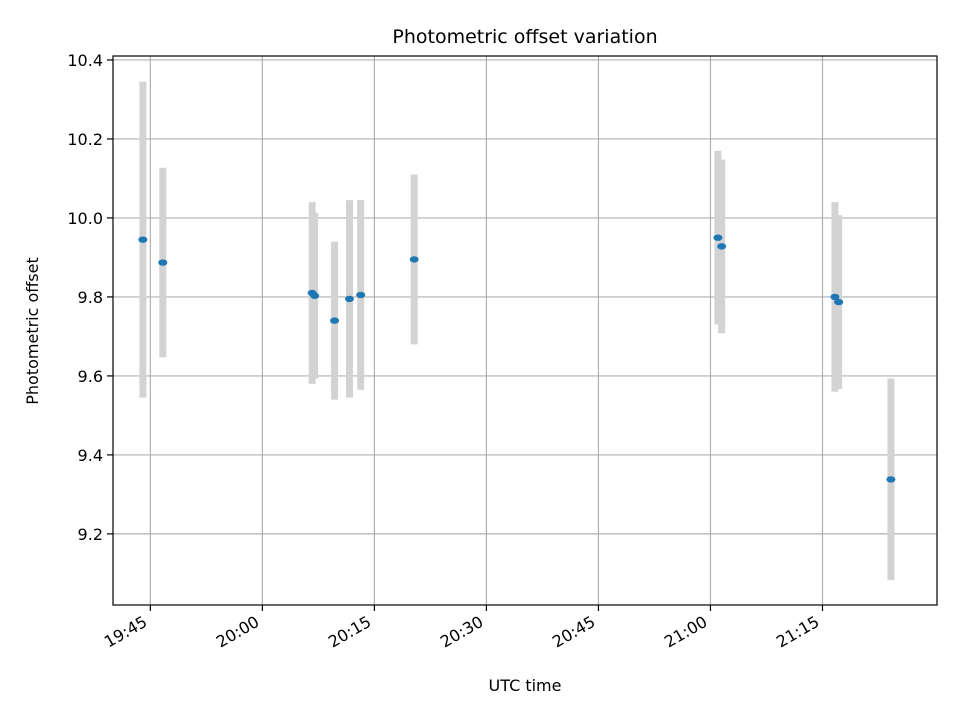  What do you see at coordinates (90, 376) in the screenshot?
I see `y-tick-label: 9.6` at bounding box center [90, 376].